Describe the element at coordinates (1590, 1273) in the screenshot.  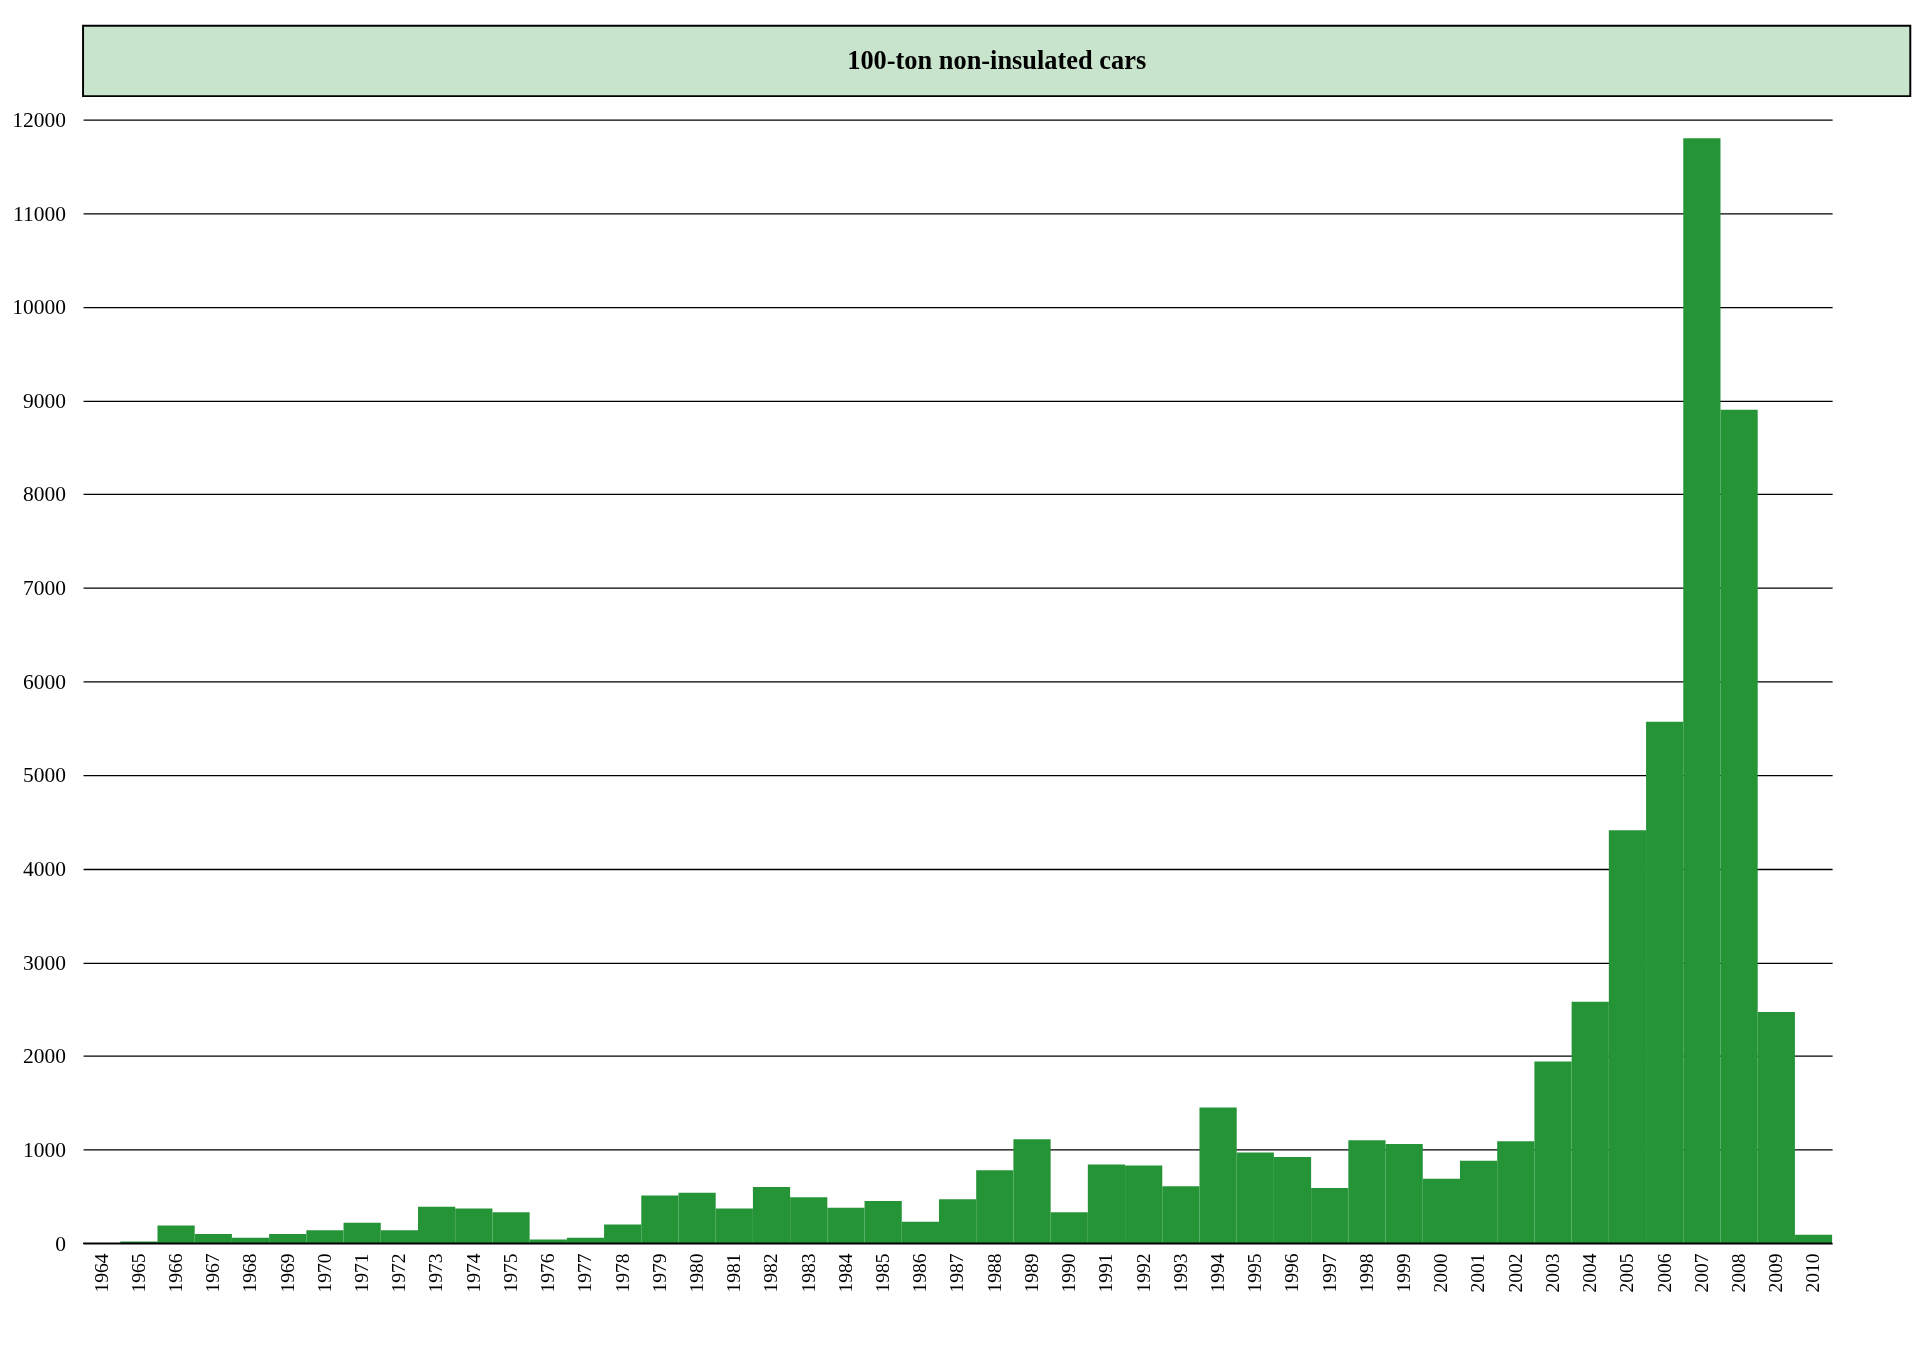
I see `x-tick-label: 2004` at that location.